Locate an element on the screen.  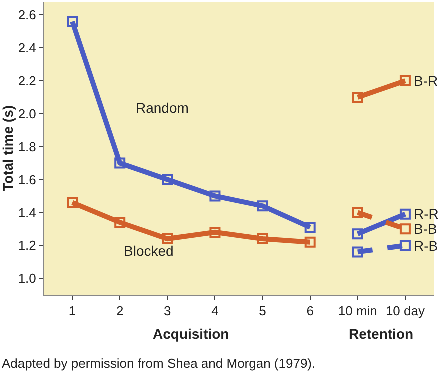
x-tick-label: 10 day is located at coordinates (406, 311).